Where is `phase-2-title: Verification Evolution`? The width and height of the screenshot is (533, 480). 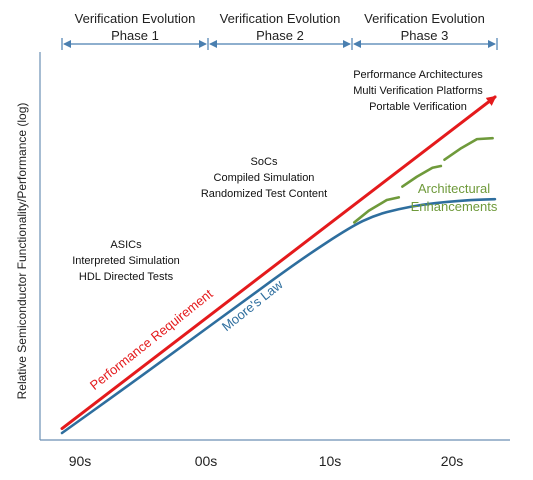
phase-2-title: Verification Evolution is located at coordinates (280, 18).